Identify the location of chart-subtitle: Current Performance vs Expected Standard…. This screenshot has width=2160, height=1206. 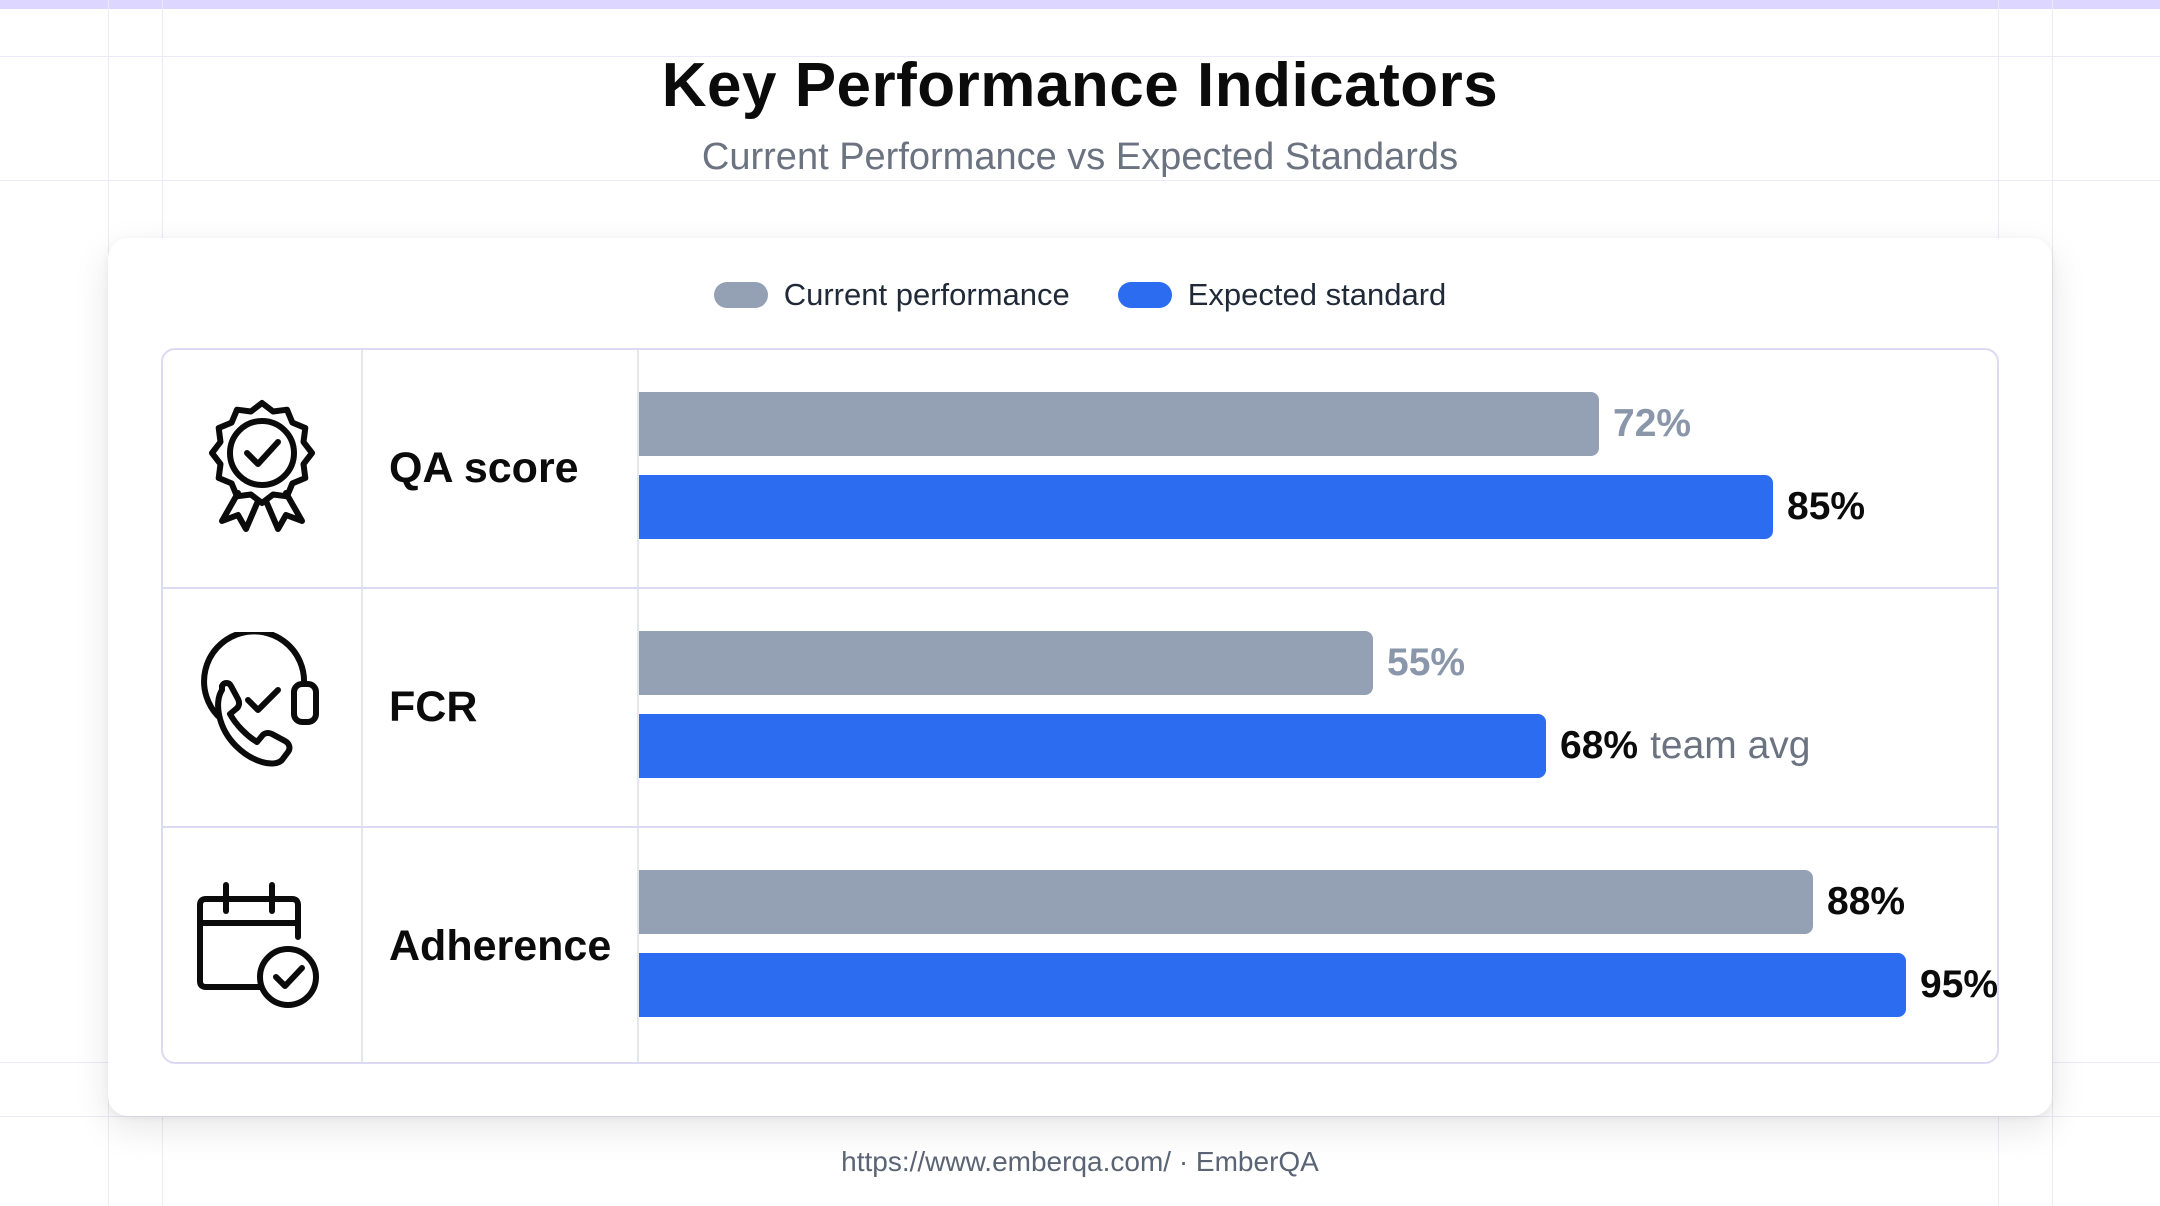
(1080, 157).